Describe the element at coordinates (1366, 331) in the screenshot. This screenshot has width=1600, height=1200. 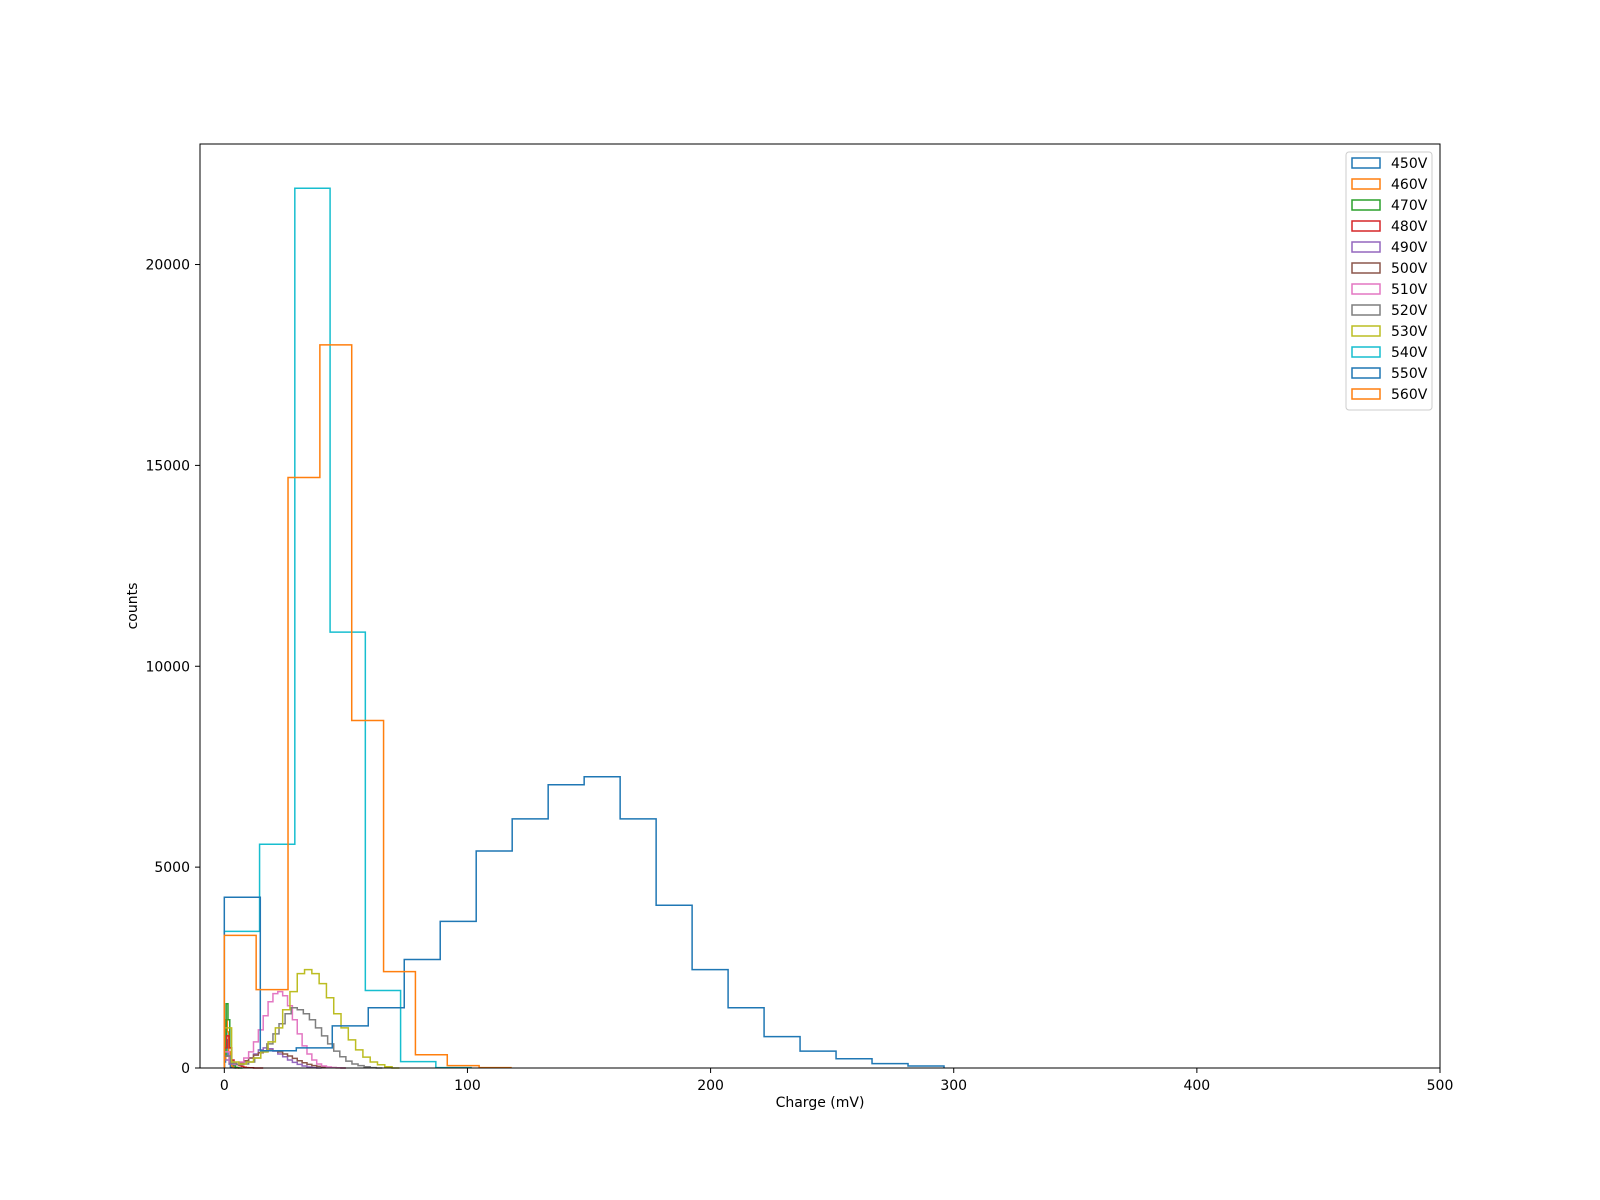
I see `legend-swatch-530V` at that location.